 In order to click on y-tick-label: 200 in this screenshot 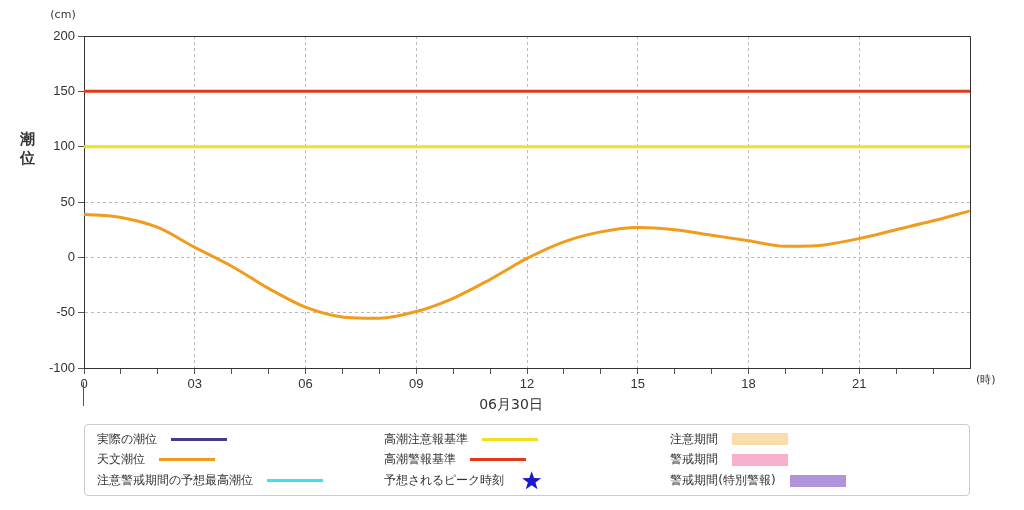, I will do `click(64, 35)`.